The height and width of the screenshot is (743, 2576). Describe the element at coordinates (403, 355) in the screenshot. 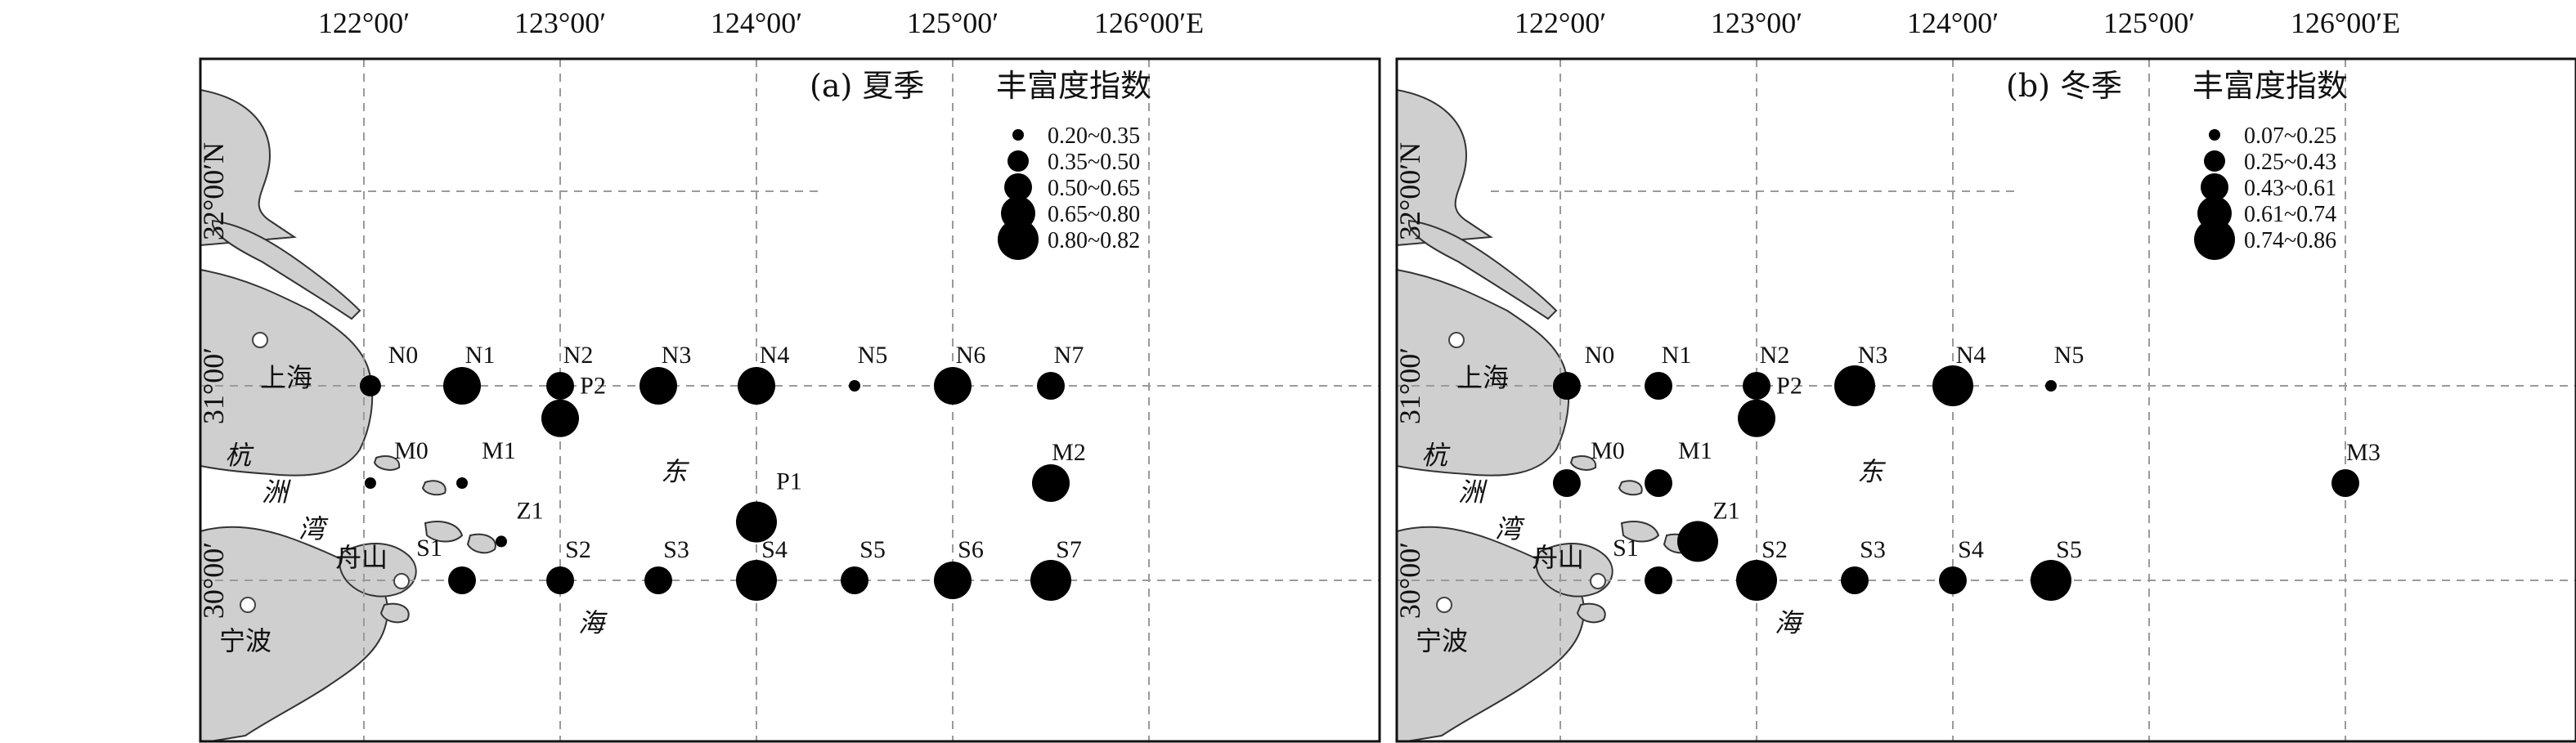

I see `station-label-N0: N0` at that location.